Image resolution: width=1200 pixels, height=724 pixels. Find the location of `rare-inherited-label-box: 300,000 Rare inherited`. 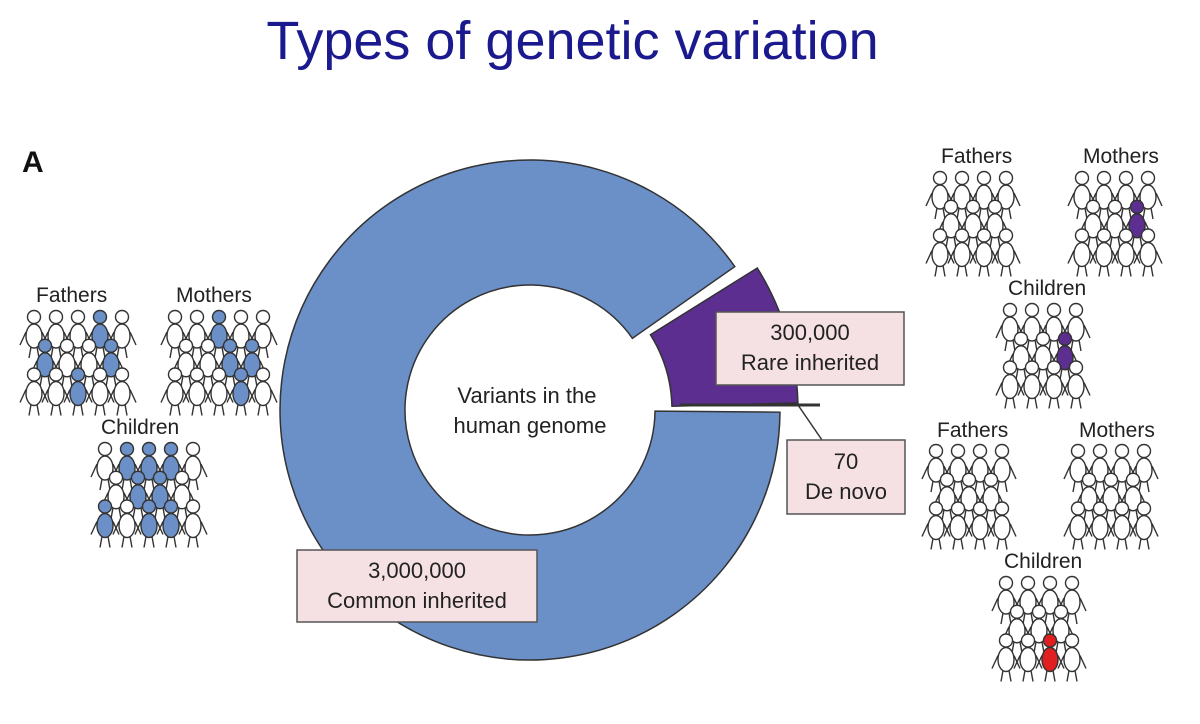

rare-inherited-label-box: 300,000 Rare inherited is located at coordinates (810, 348).